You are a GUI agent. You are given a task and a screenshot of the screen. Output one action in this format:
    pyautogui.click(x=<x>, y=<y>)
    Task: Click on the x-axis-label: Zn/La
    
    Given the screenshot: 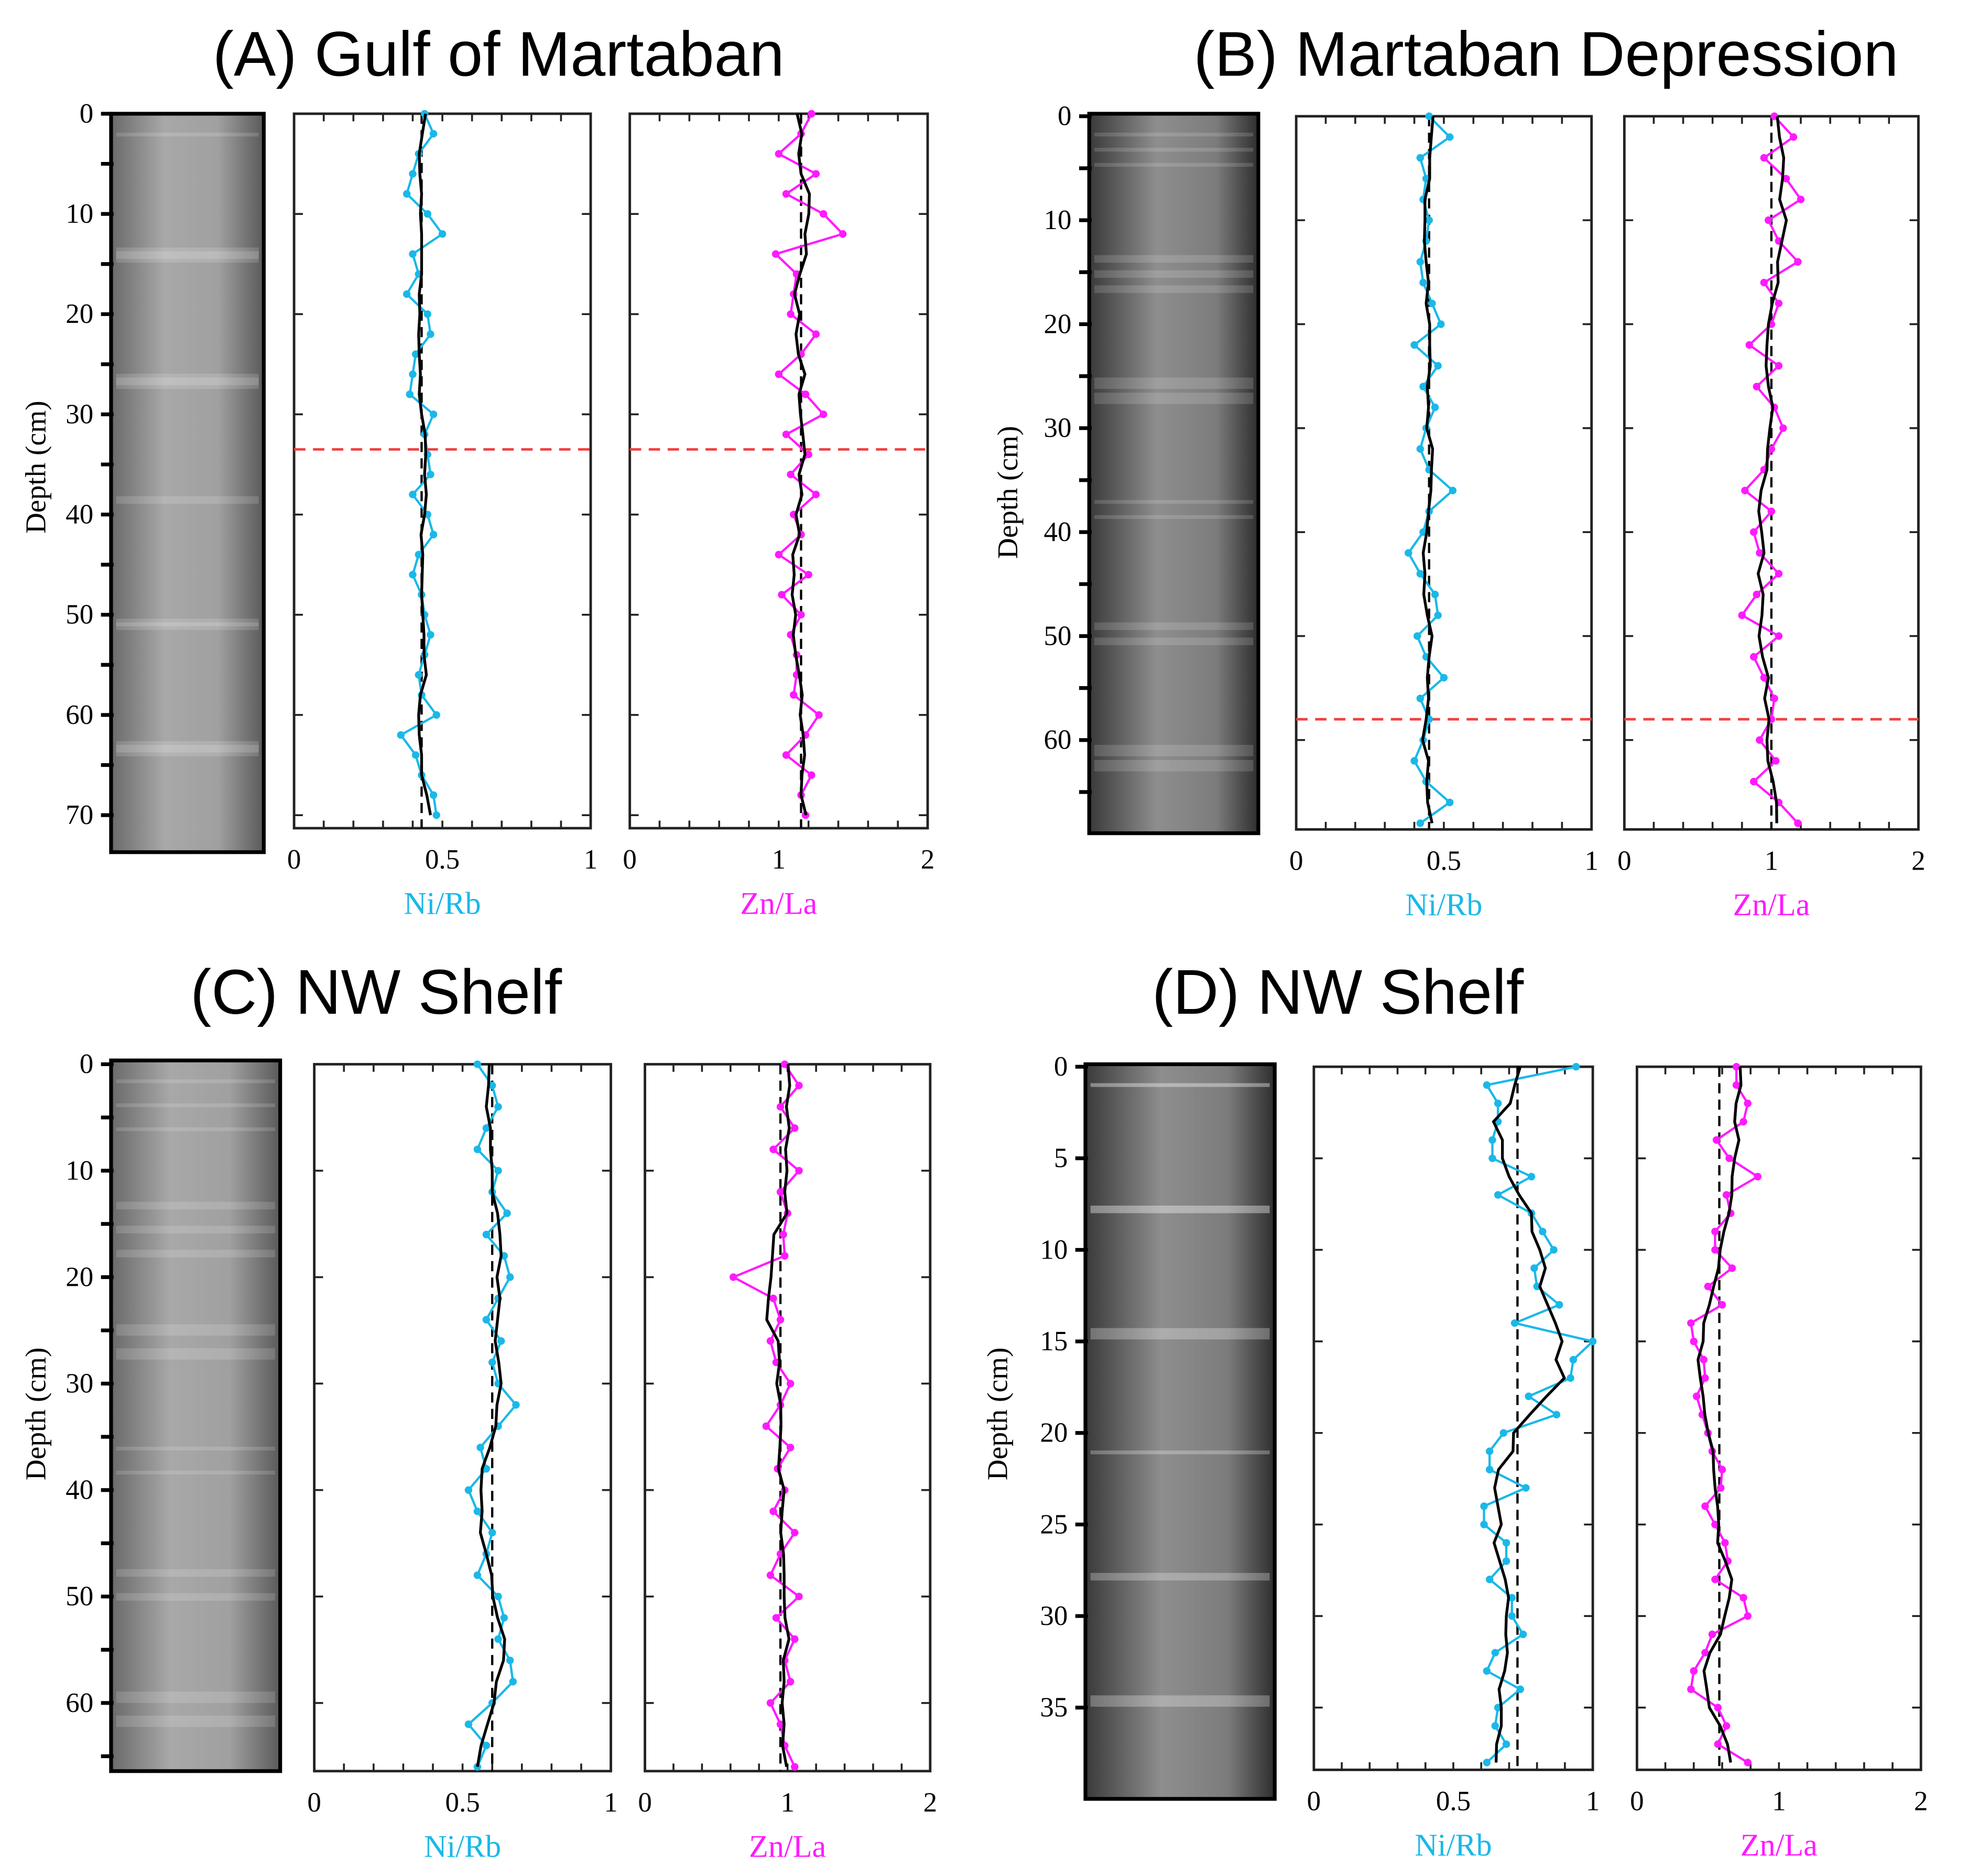 What is the action you would take?
    pyautogui.click(x=787, y=1846)
    